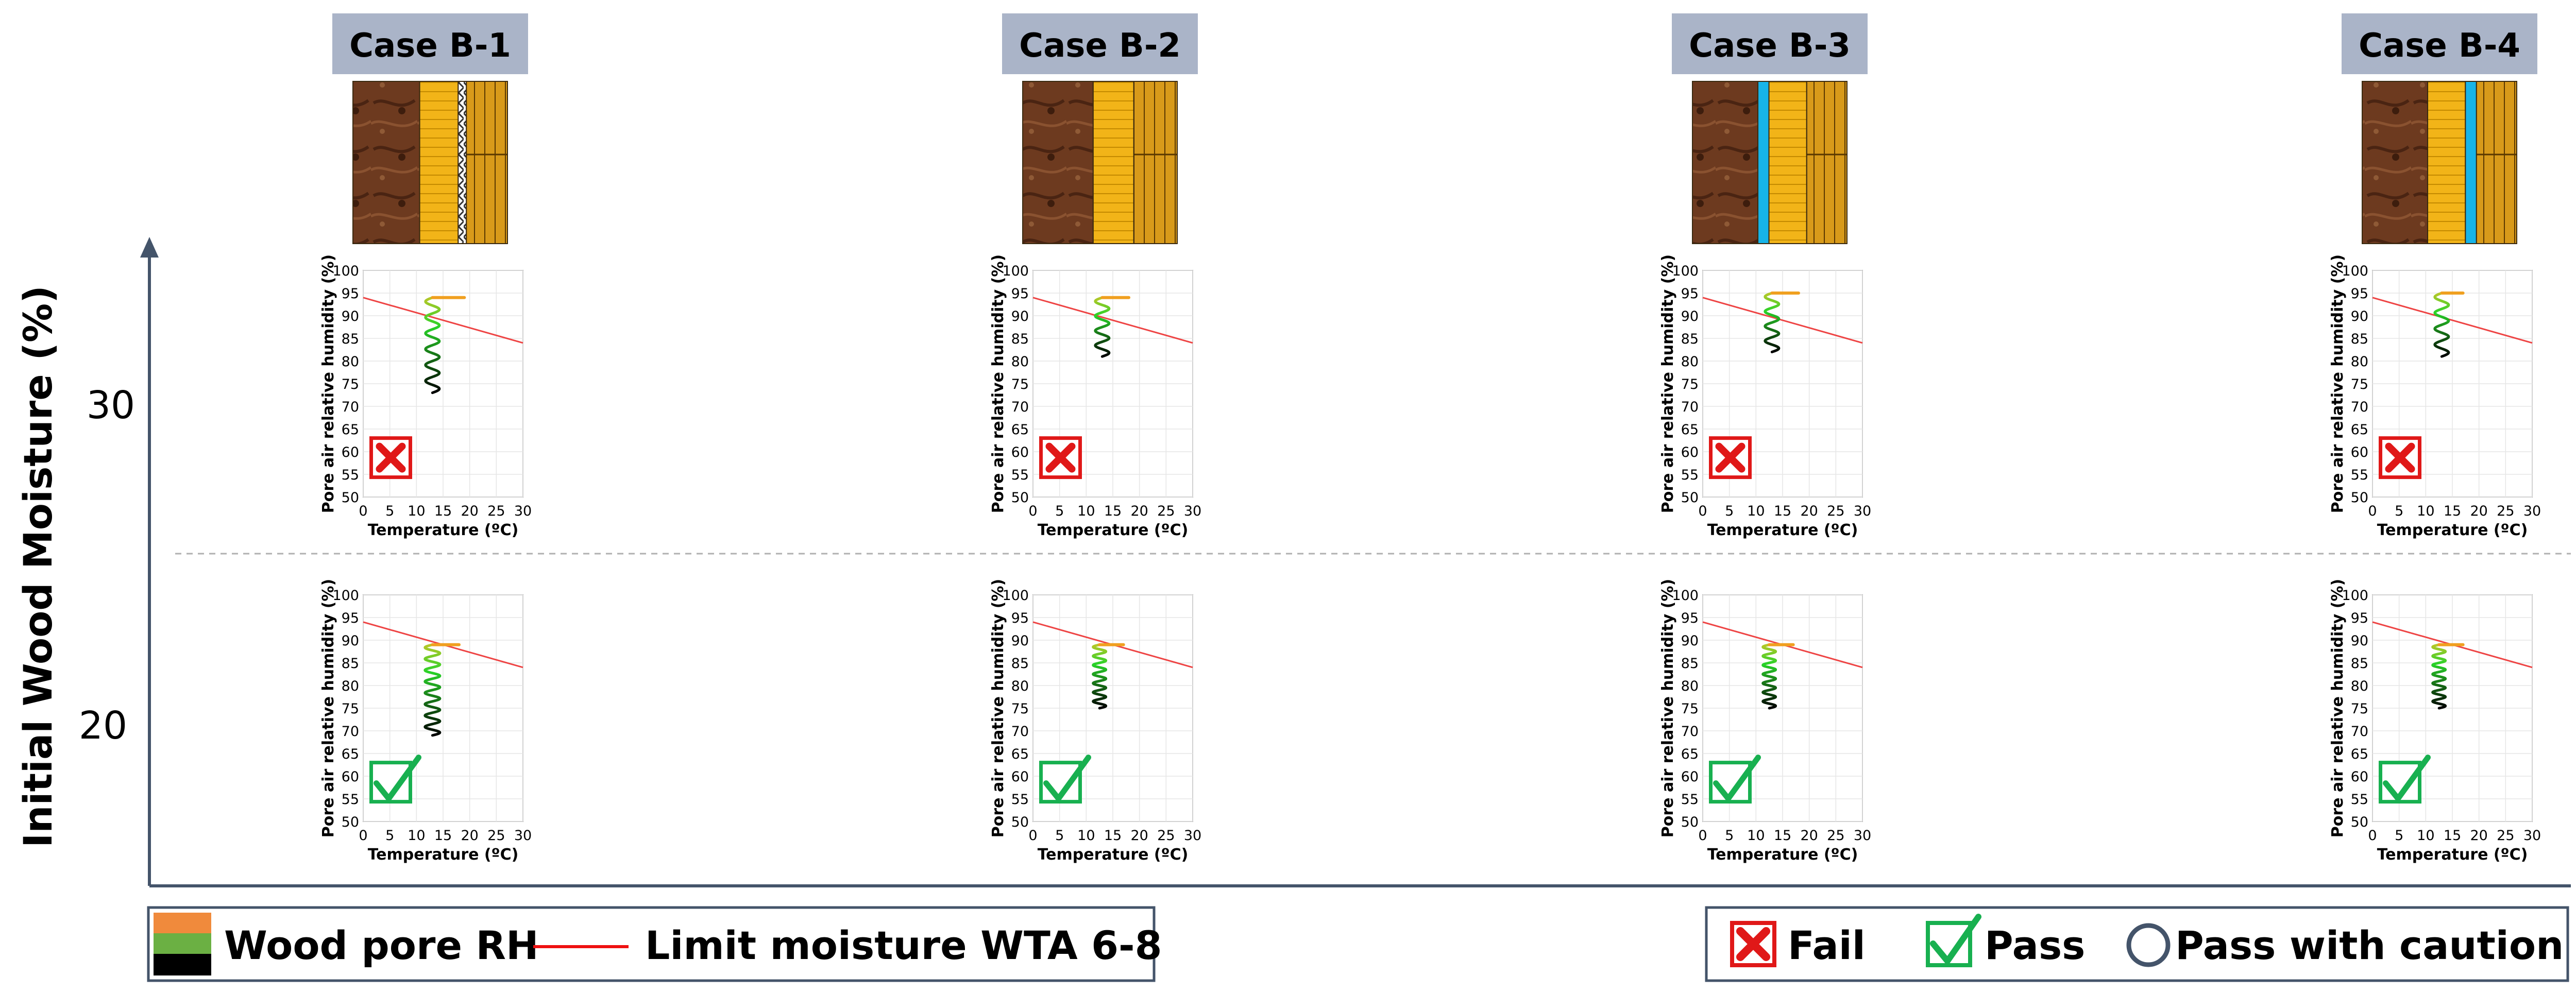  What do you see at coordinates (903, 945) in the screenshot?
I see `legend-limit-label: Limit moisture WTA 6-8` at bounding box center [903, 945].